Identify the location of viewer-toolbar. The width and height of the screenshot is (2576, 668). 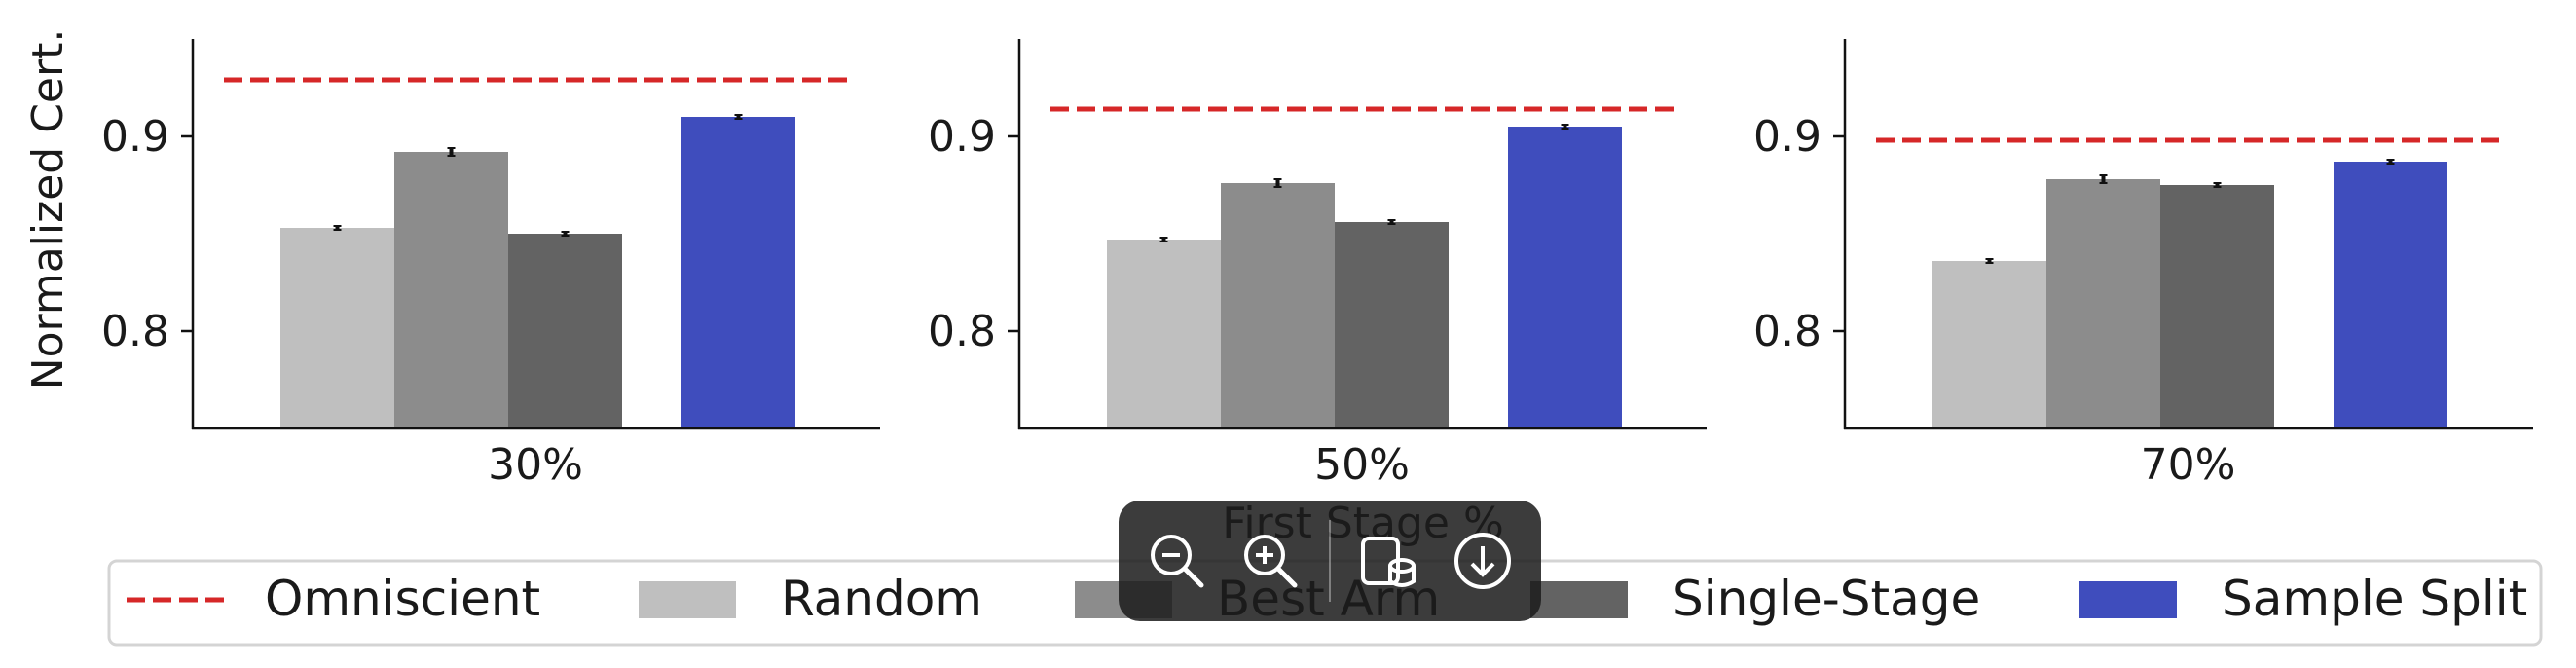
(1330, 561).